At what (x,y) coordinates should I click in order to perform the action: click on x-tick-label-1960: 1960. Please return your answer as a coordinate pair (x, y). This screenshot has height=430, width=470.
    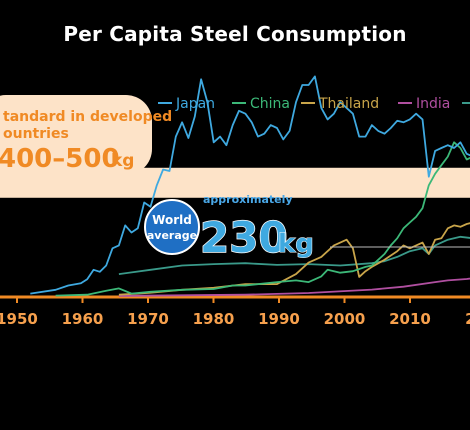
    Looking at the image, I should click on (83, 319).